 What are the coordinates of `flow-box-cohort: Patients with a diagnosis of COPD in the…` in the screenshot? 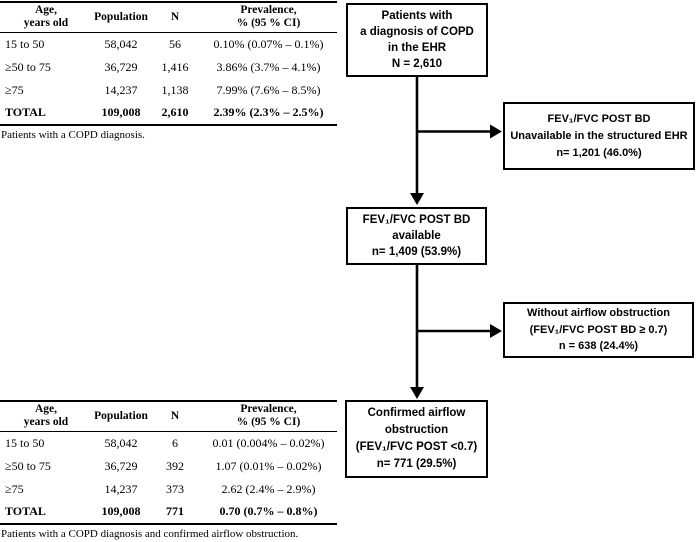 It's located at (417, 40).